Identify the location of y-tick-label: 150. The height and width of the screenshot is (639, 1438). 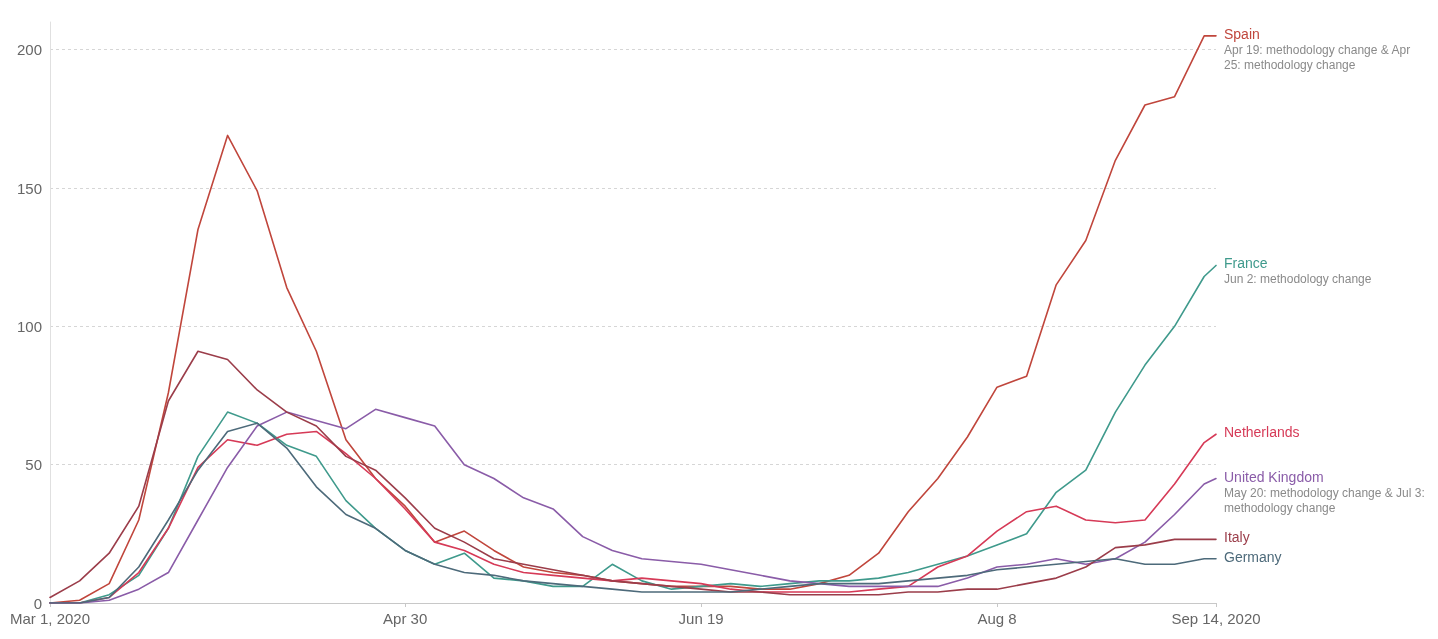
(29, 188).